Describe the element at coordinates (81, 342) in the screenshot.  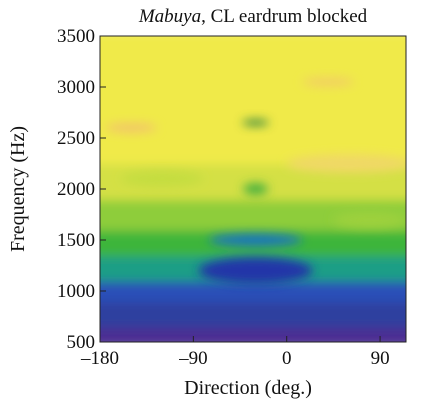
I see `y-tick-label: 500` at that location.